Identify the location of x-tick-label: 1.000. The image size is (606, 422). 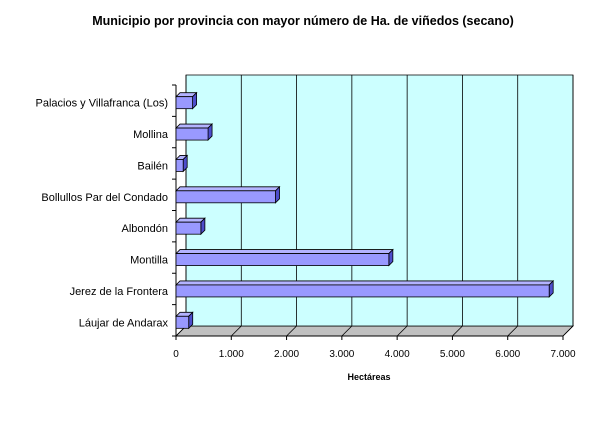
(231, 354).